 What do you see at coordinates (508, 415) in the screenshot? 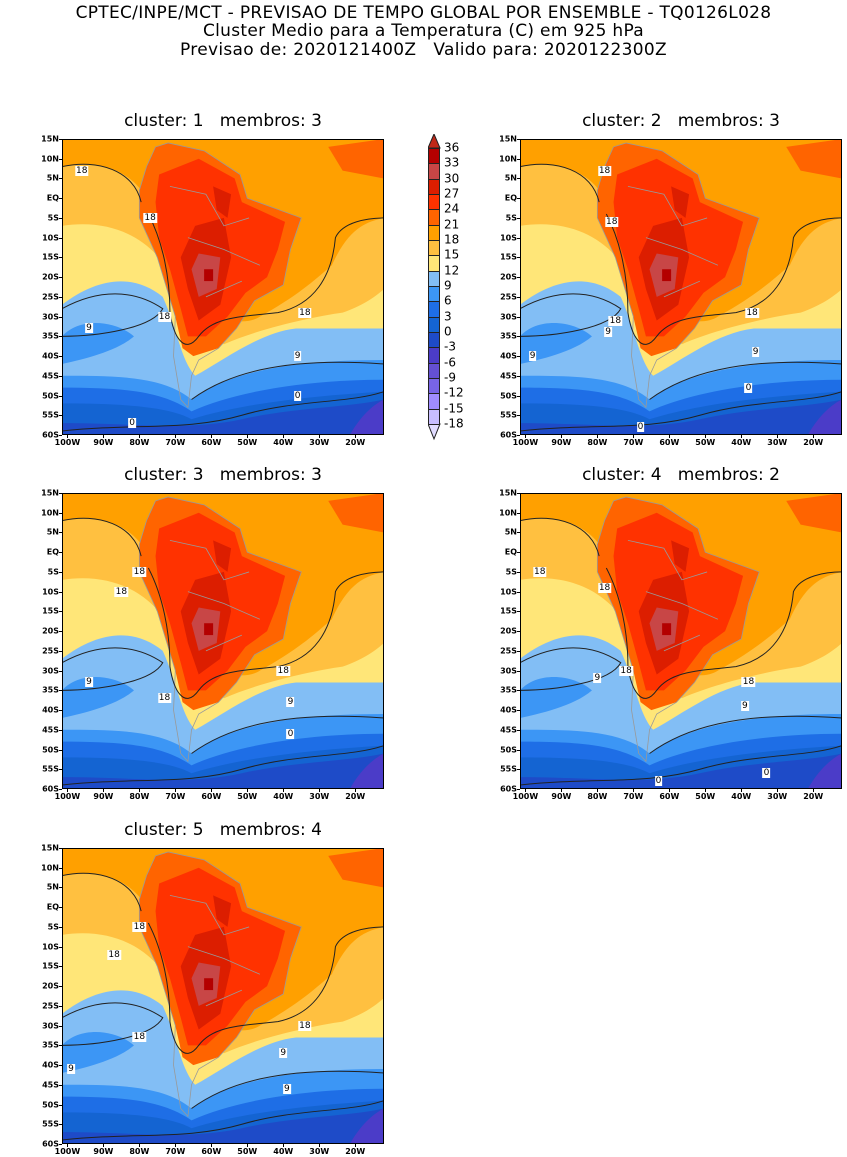
I see `latitude-tick-label: 55S` at bounding box center [508, 415].